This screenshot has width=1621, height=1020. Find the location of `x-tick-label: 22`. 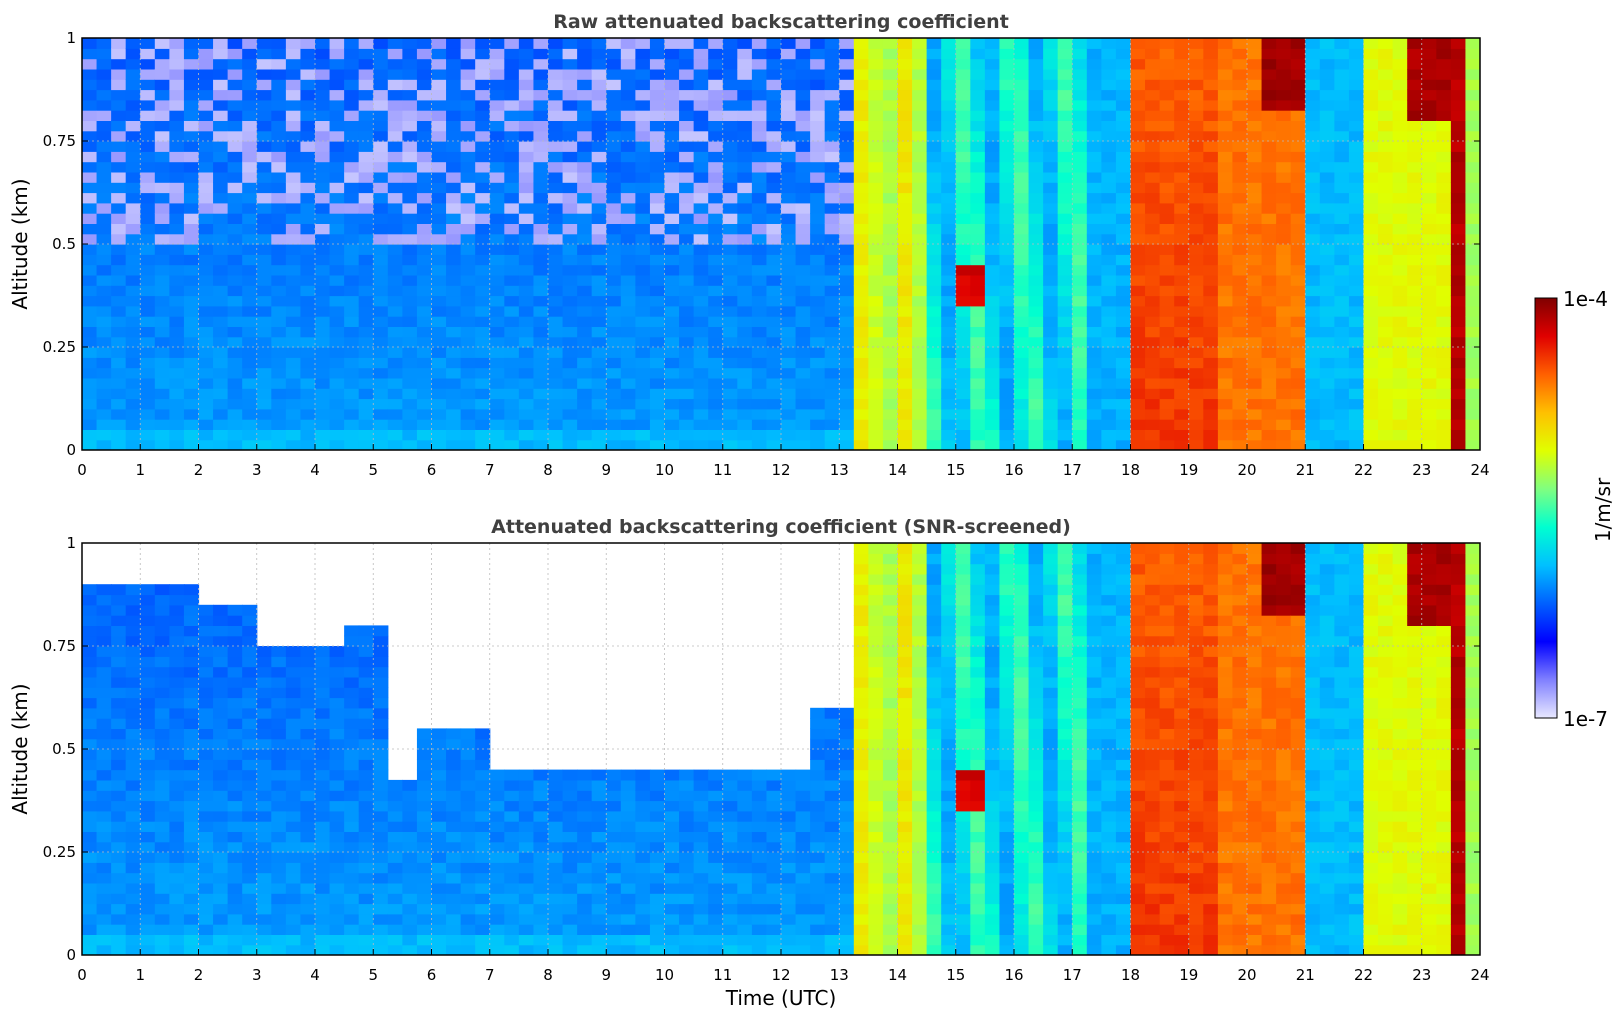

x-tick-label: 22 is located at coordinates (1363, 470).